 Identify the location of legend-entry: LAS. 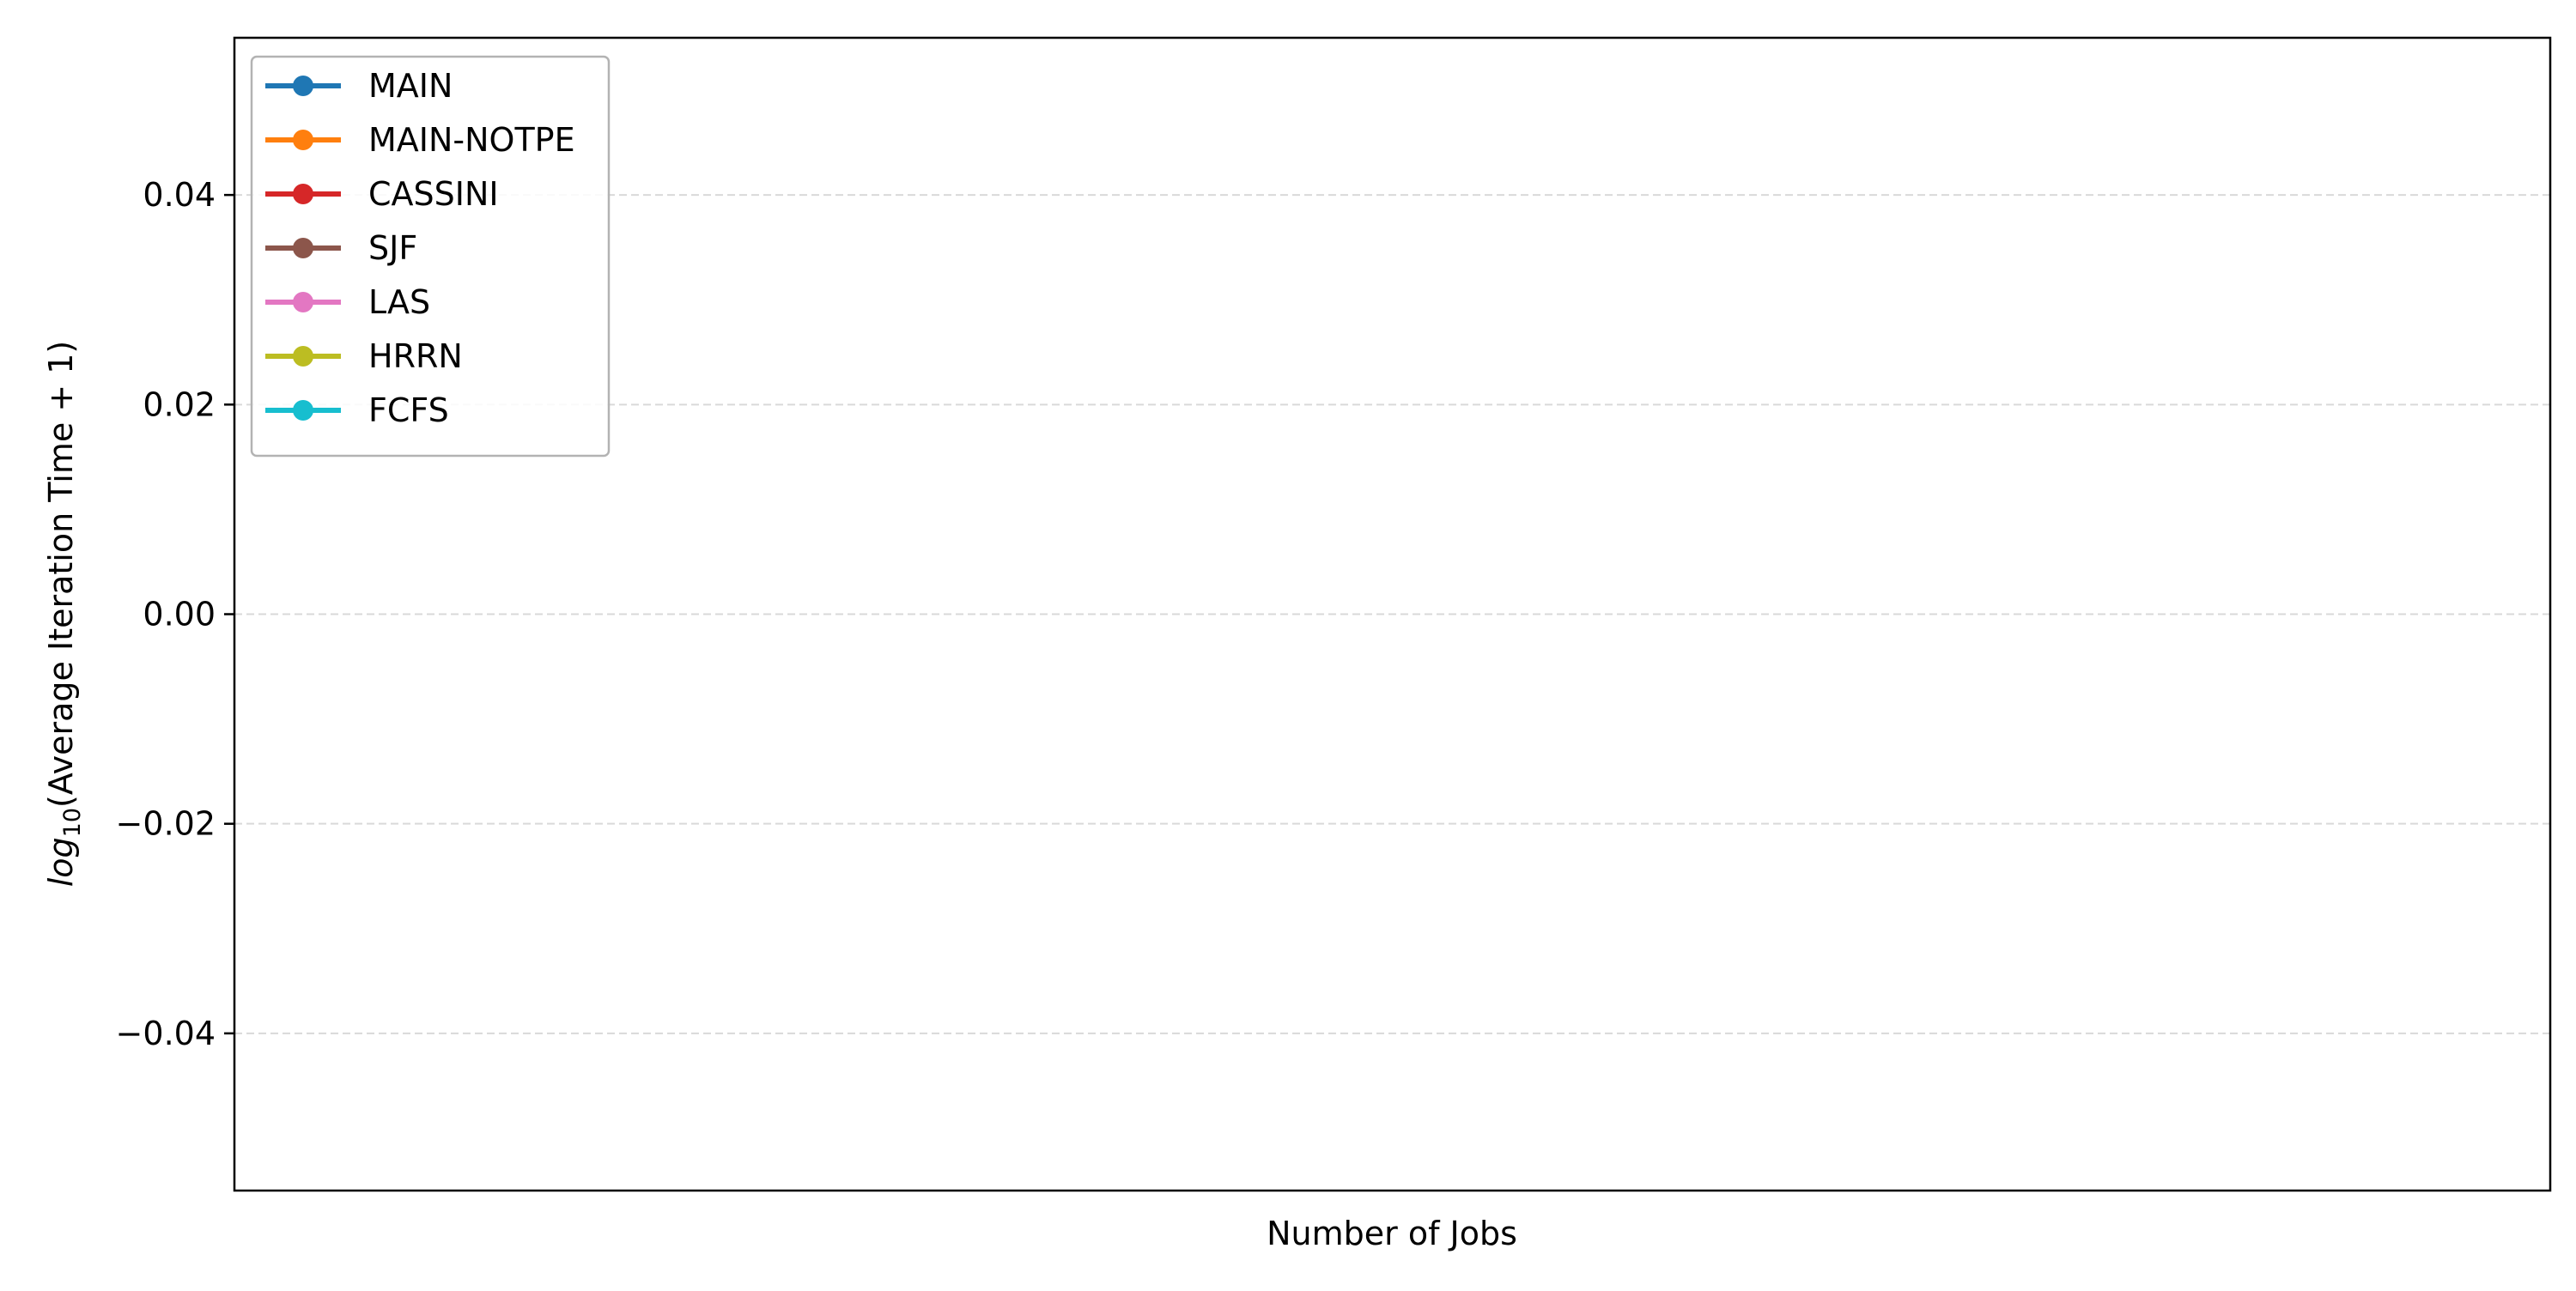
(347, 302).